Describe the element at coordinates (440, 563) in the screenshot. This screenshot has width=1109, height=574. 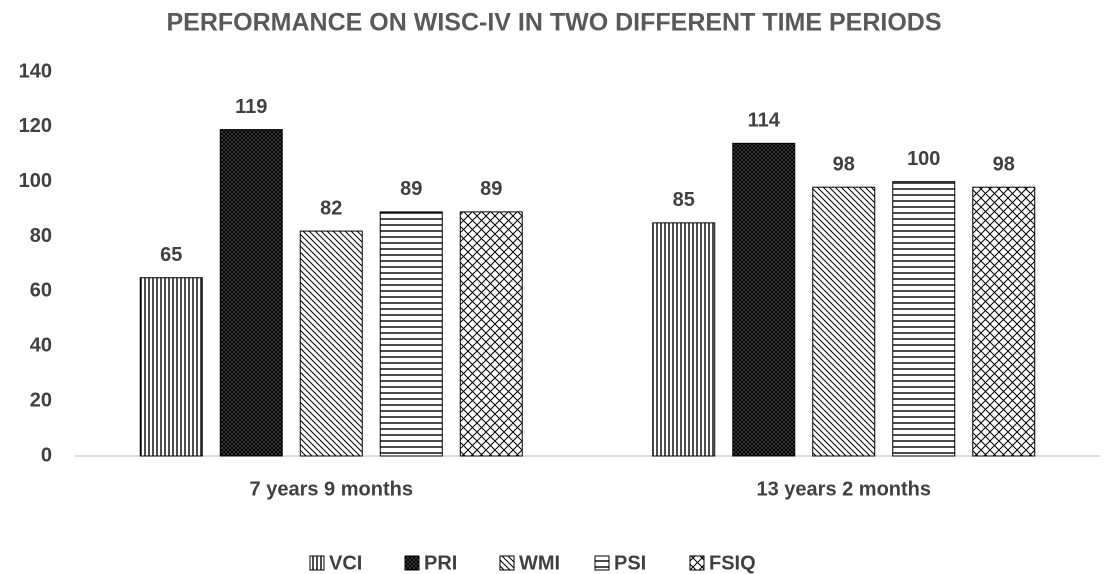
I see `legend-label: PRI` at that location.